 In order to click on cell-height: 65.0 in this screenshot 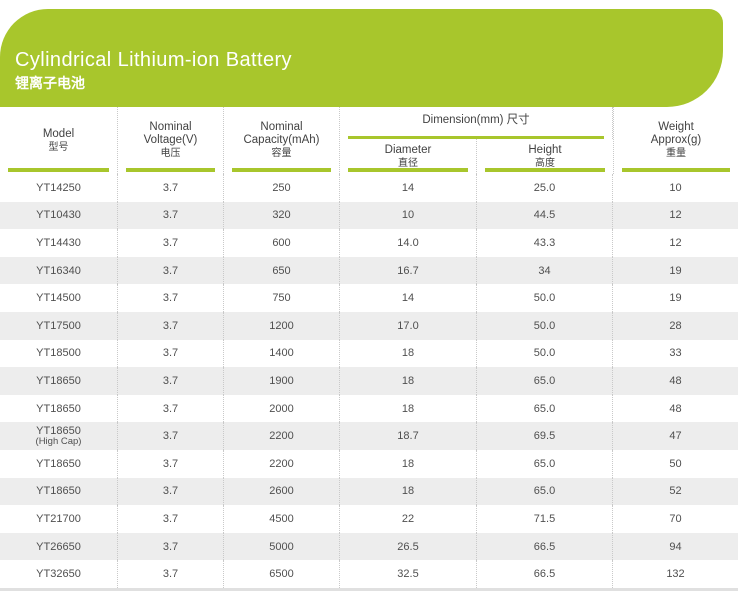, I will do `click(545, 463)`.